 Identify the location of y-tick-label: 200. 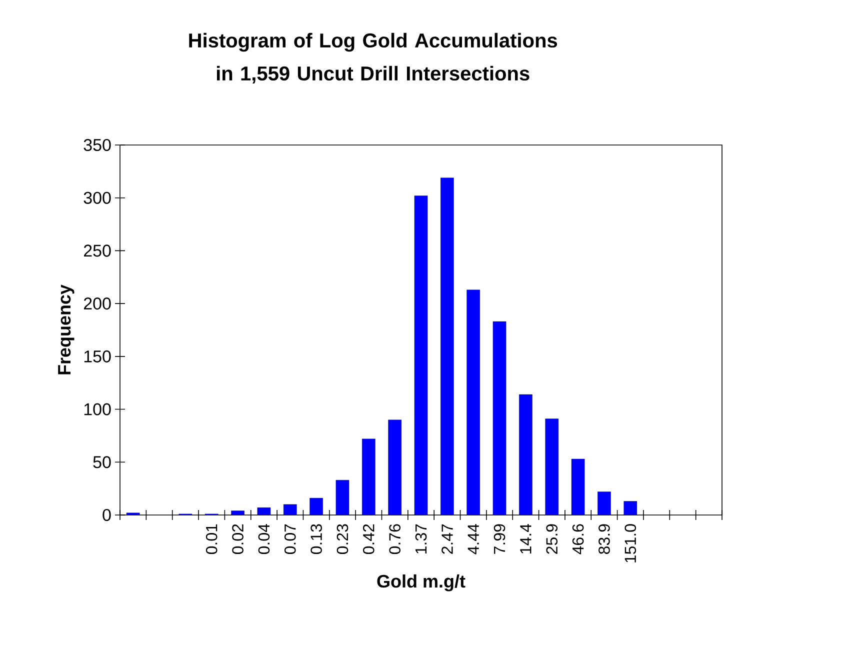
(97, 304).